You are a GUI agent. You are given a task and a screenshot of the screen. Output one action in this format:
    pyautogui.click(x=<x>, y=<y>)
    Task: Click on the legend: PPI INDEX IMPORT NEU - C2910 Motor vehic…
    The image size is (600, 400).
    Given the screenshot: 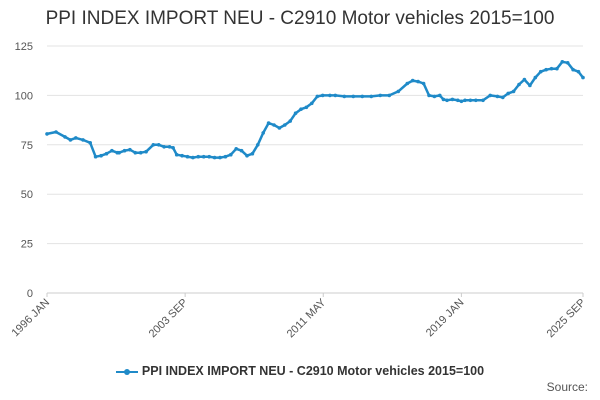 What is the action you would take?
    pyautogui.click(x=300, y=371)
    